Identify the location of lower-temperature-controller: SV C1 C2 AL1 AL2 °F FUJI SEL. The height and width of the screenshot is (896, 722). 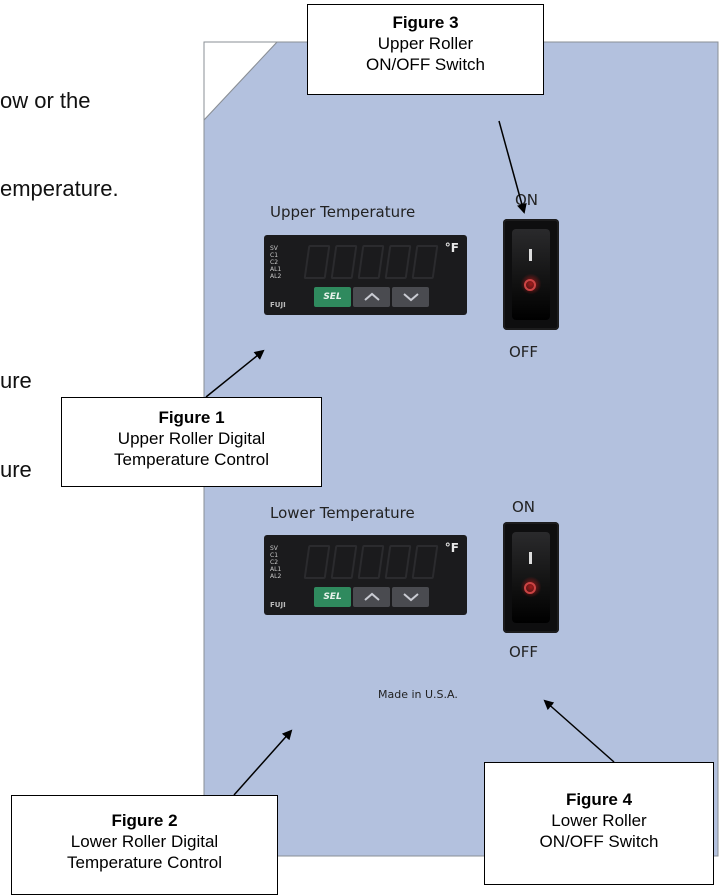
(365, 575).